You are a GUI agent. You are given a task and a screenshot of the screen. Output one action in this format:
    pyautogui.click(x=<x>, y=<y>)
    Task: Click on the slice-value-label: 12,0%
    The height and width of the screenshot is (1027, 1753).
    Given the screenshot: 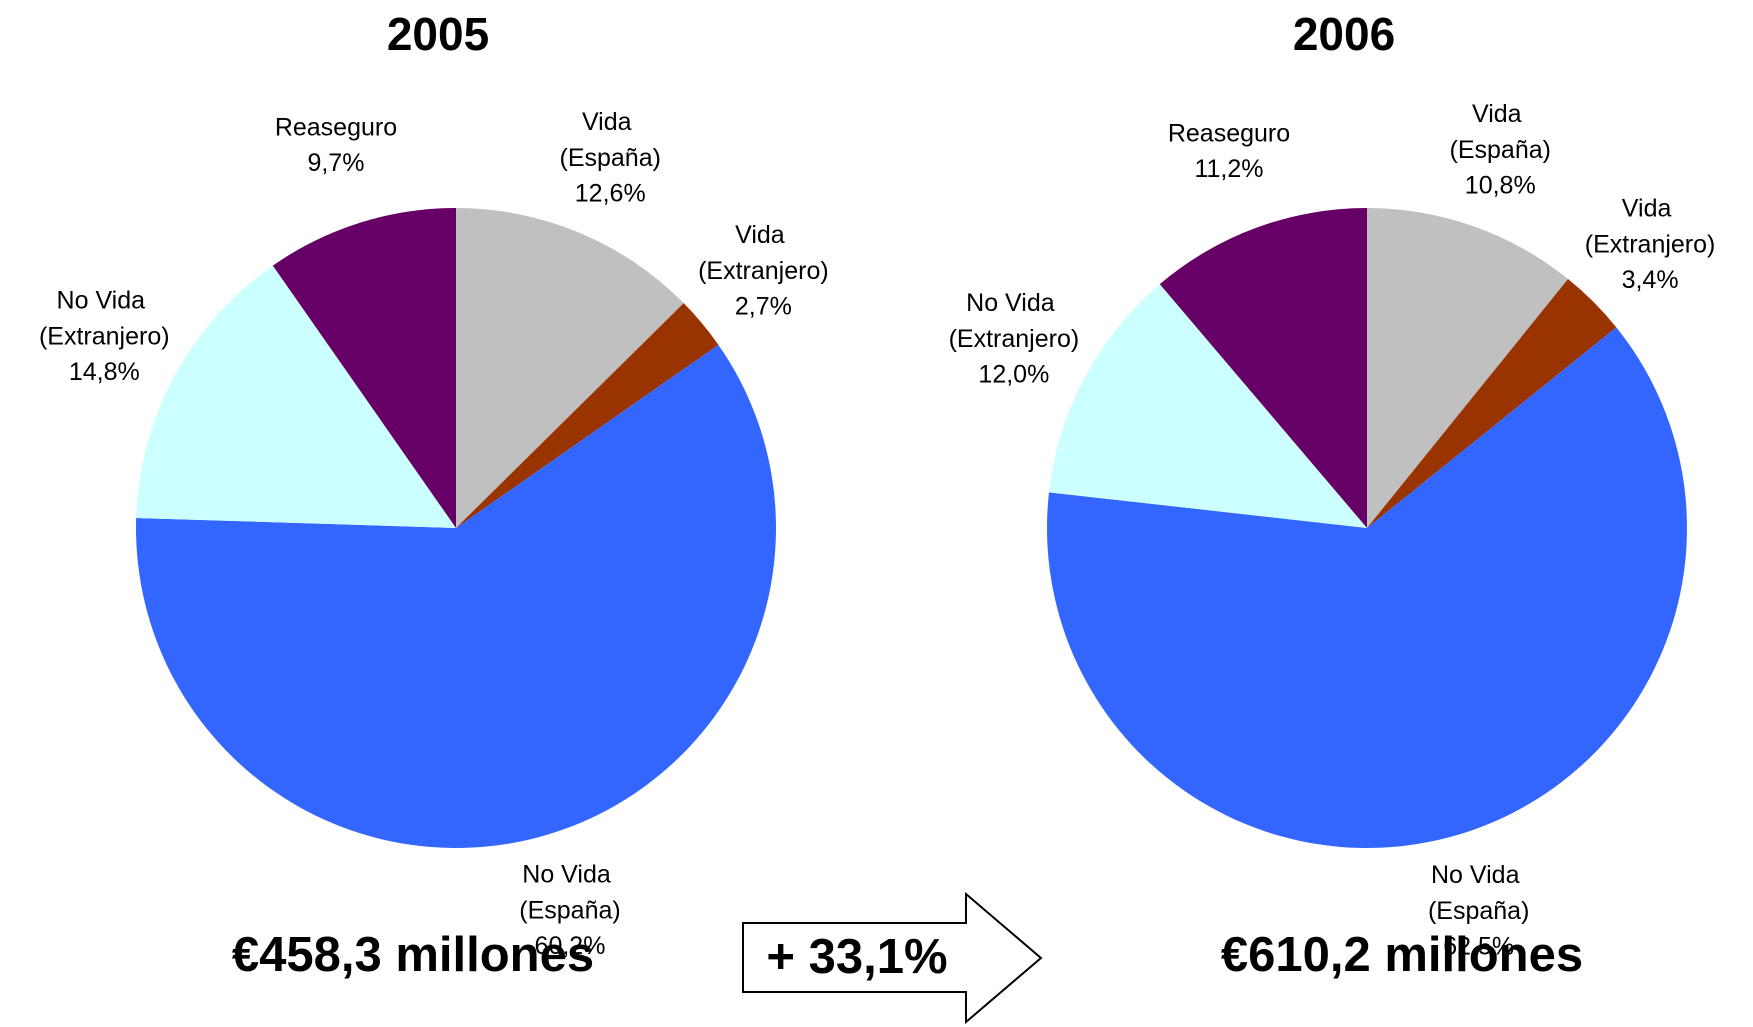 What is the action you would take?
    pyautogui.click(x=1013, y=375)
    